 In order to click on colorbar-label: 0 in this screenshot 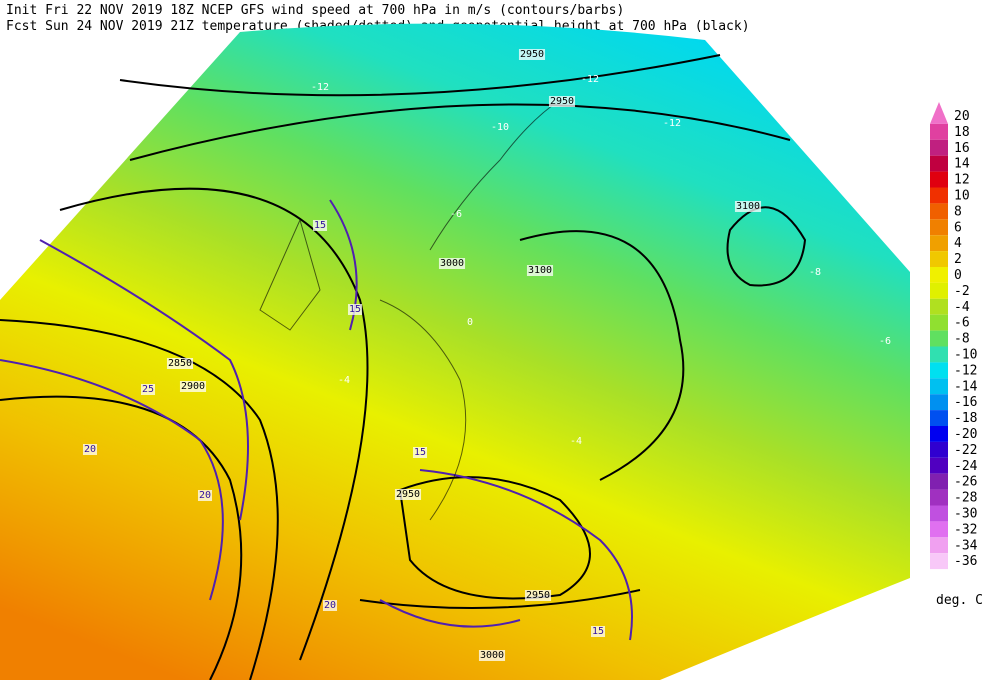, I will do `click(958, 275)`.